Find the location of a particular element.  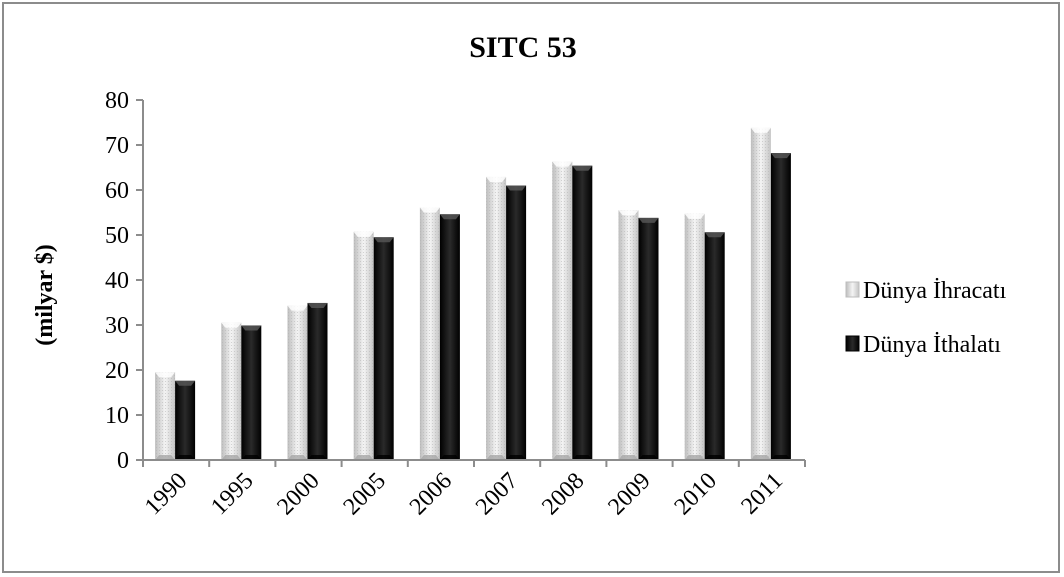

y-axis-ticks: 0 10 20 30 40 50 60 70 80 is located at coordinates (124, 281).